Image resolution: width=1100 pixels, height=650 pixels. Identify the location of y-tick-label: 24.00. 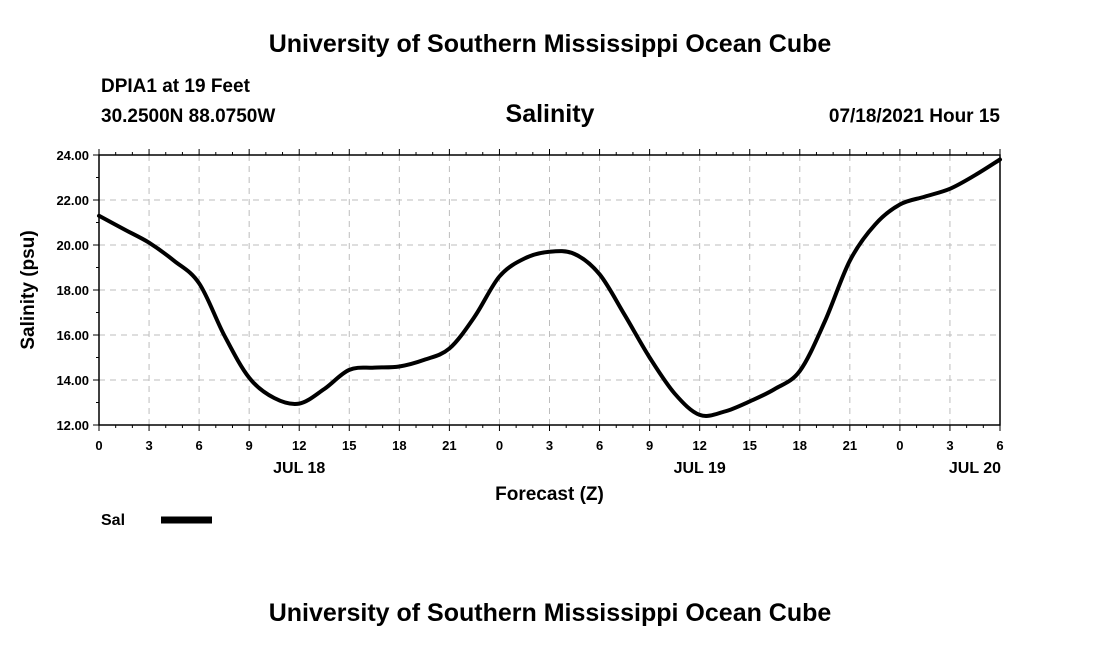
(72, 155).